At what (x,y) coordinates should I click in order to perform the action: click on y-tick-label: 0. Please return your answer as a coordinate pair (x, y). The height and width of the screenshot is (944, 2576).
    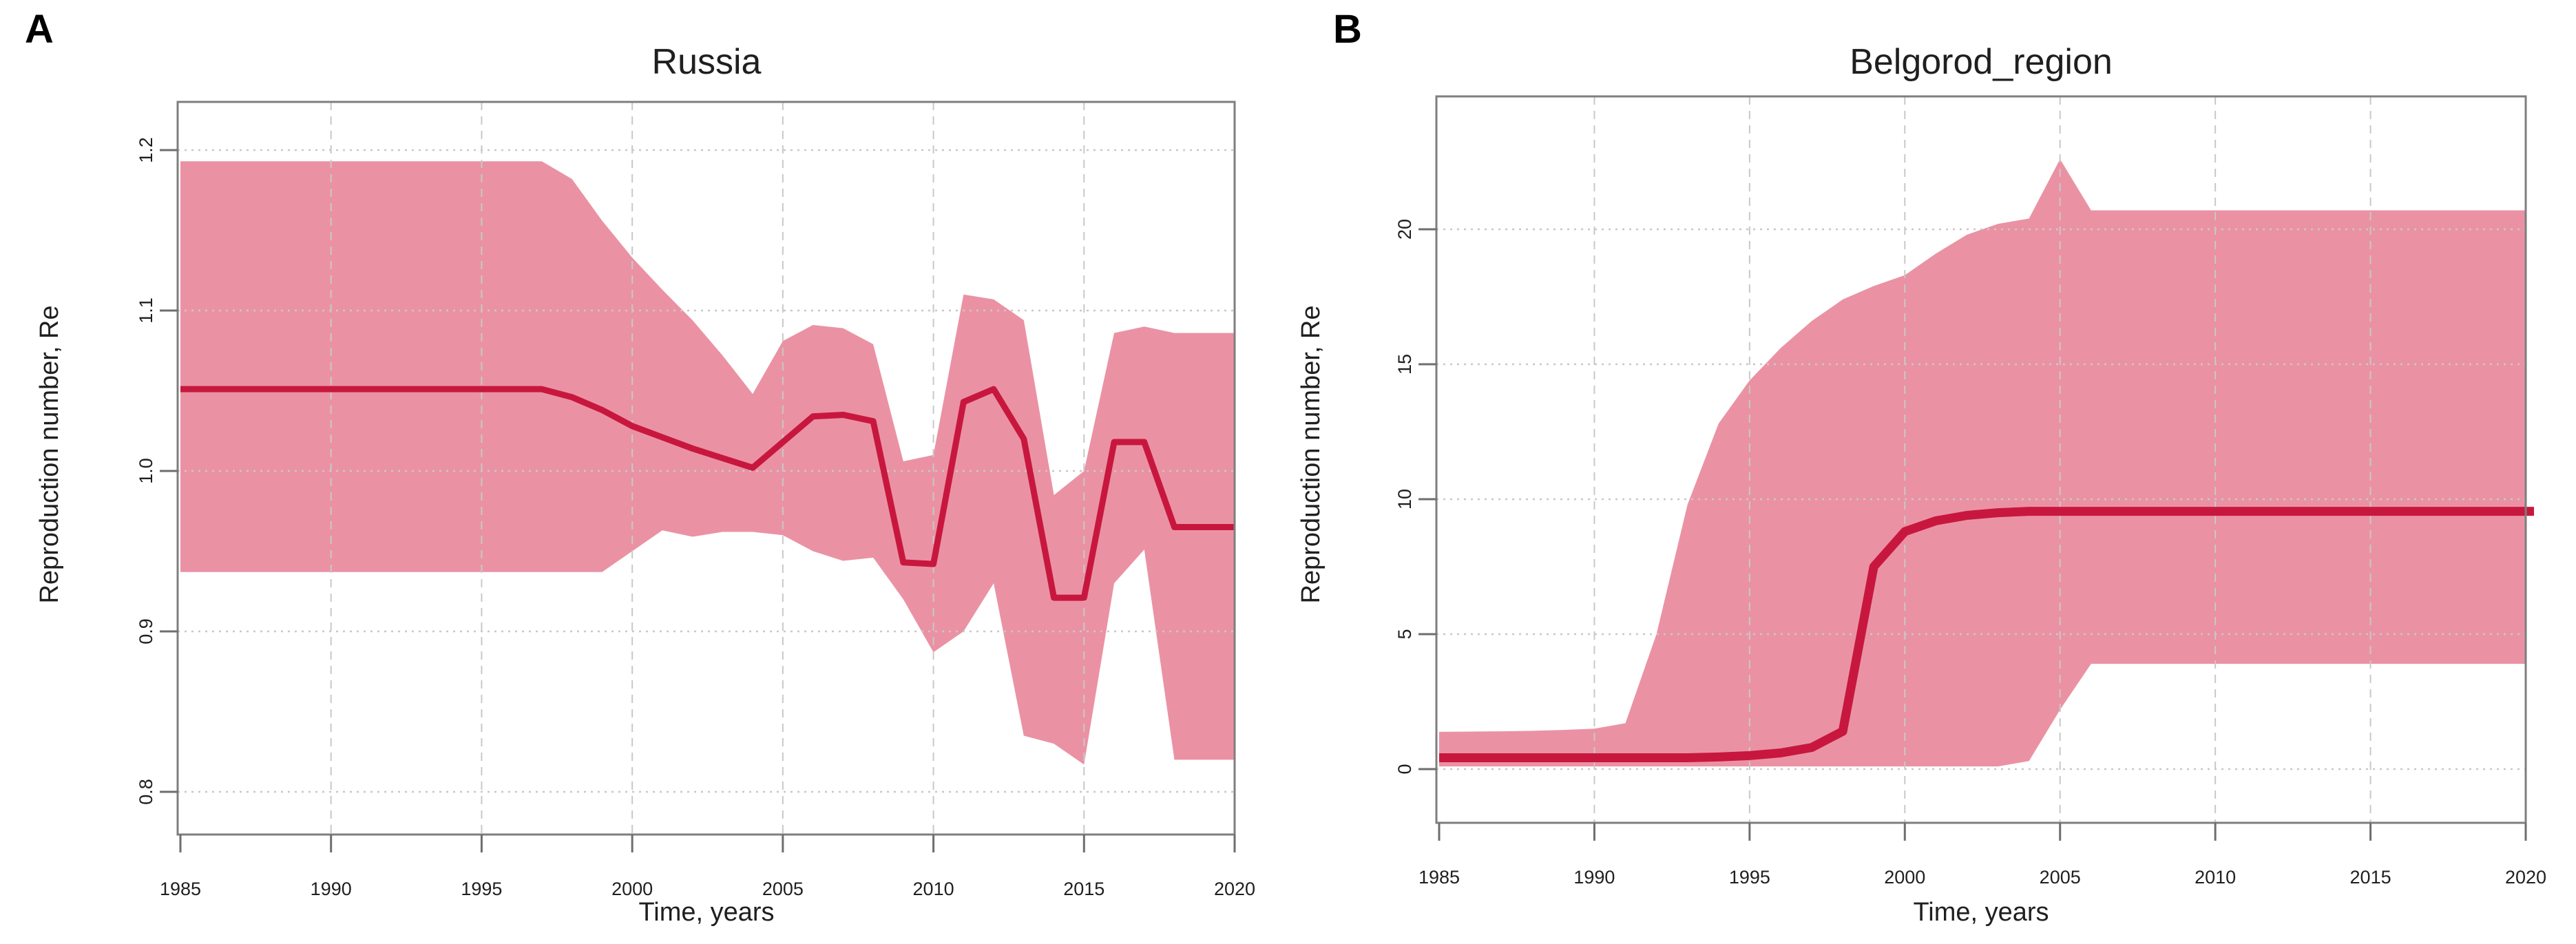
    Looking at the image, I should click on (1404, 769).